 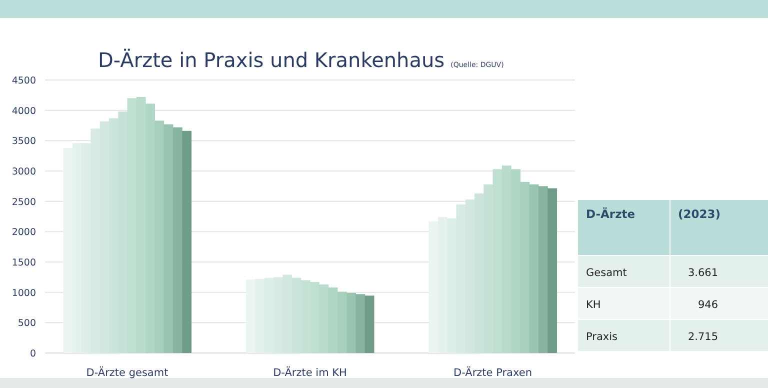 I want to click on x-tick-label: D-Ärzte Praxen, so click(x=493, y=372).